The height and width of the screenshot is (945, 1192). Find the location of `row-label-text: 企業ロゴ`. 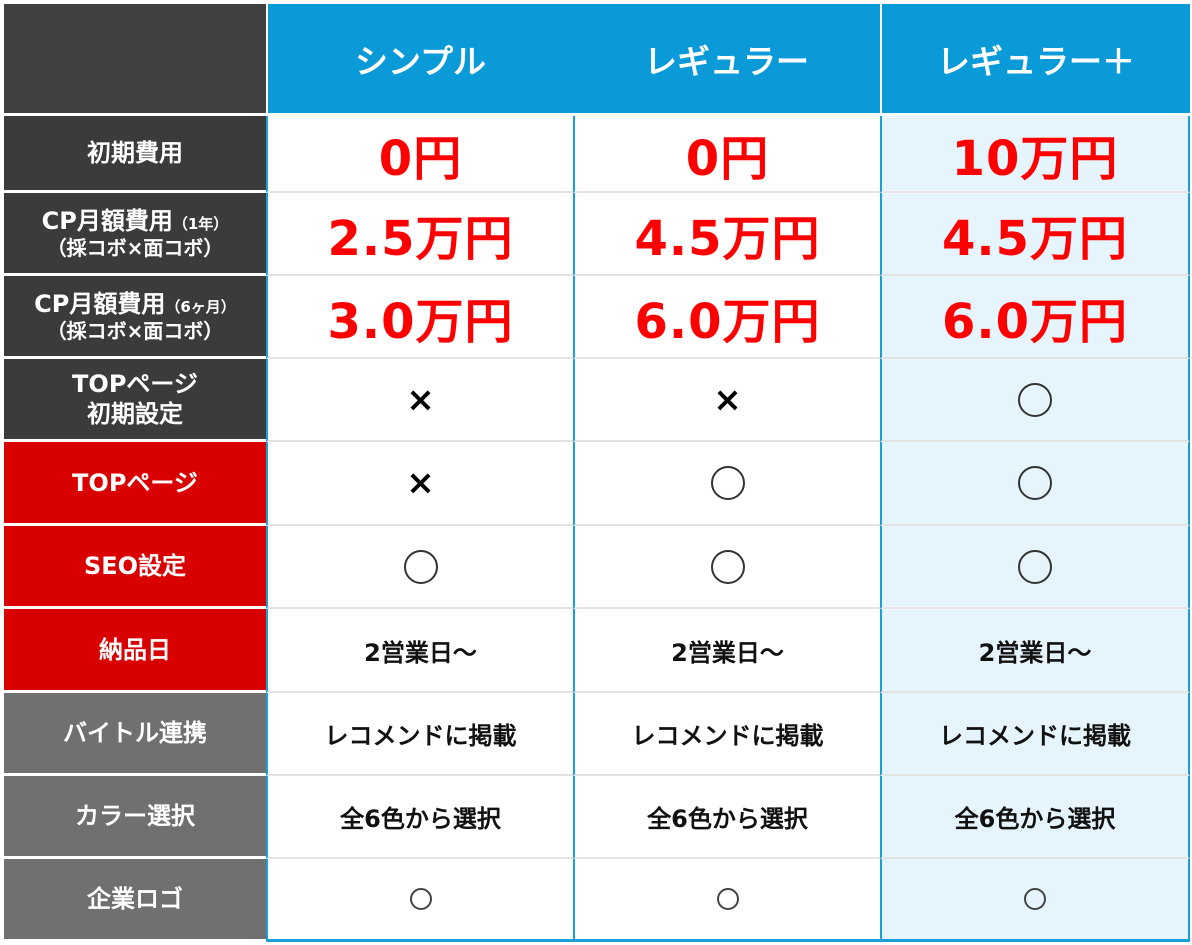

row-label-text: 企業ロゴ is located at coordinates (135, 899).